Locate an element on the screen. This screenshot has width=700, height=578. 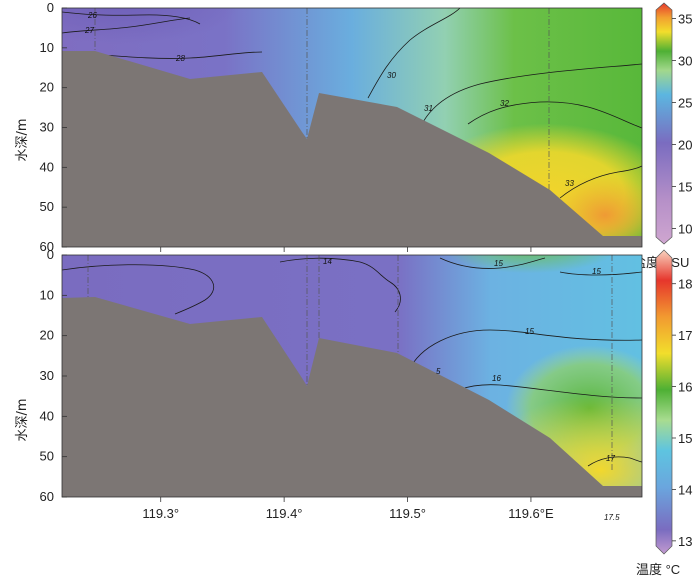
salinity-colorbar-tick-label: 10 is located at coordinates (685, 229).